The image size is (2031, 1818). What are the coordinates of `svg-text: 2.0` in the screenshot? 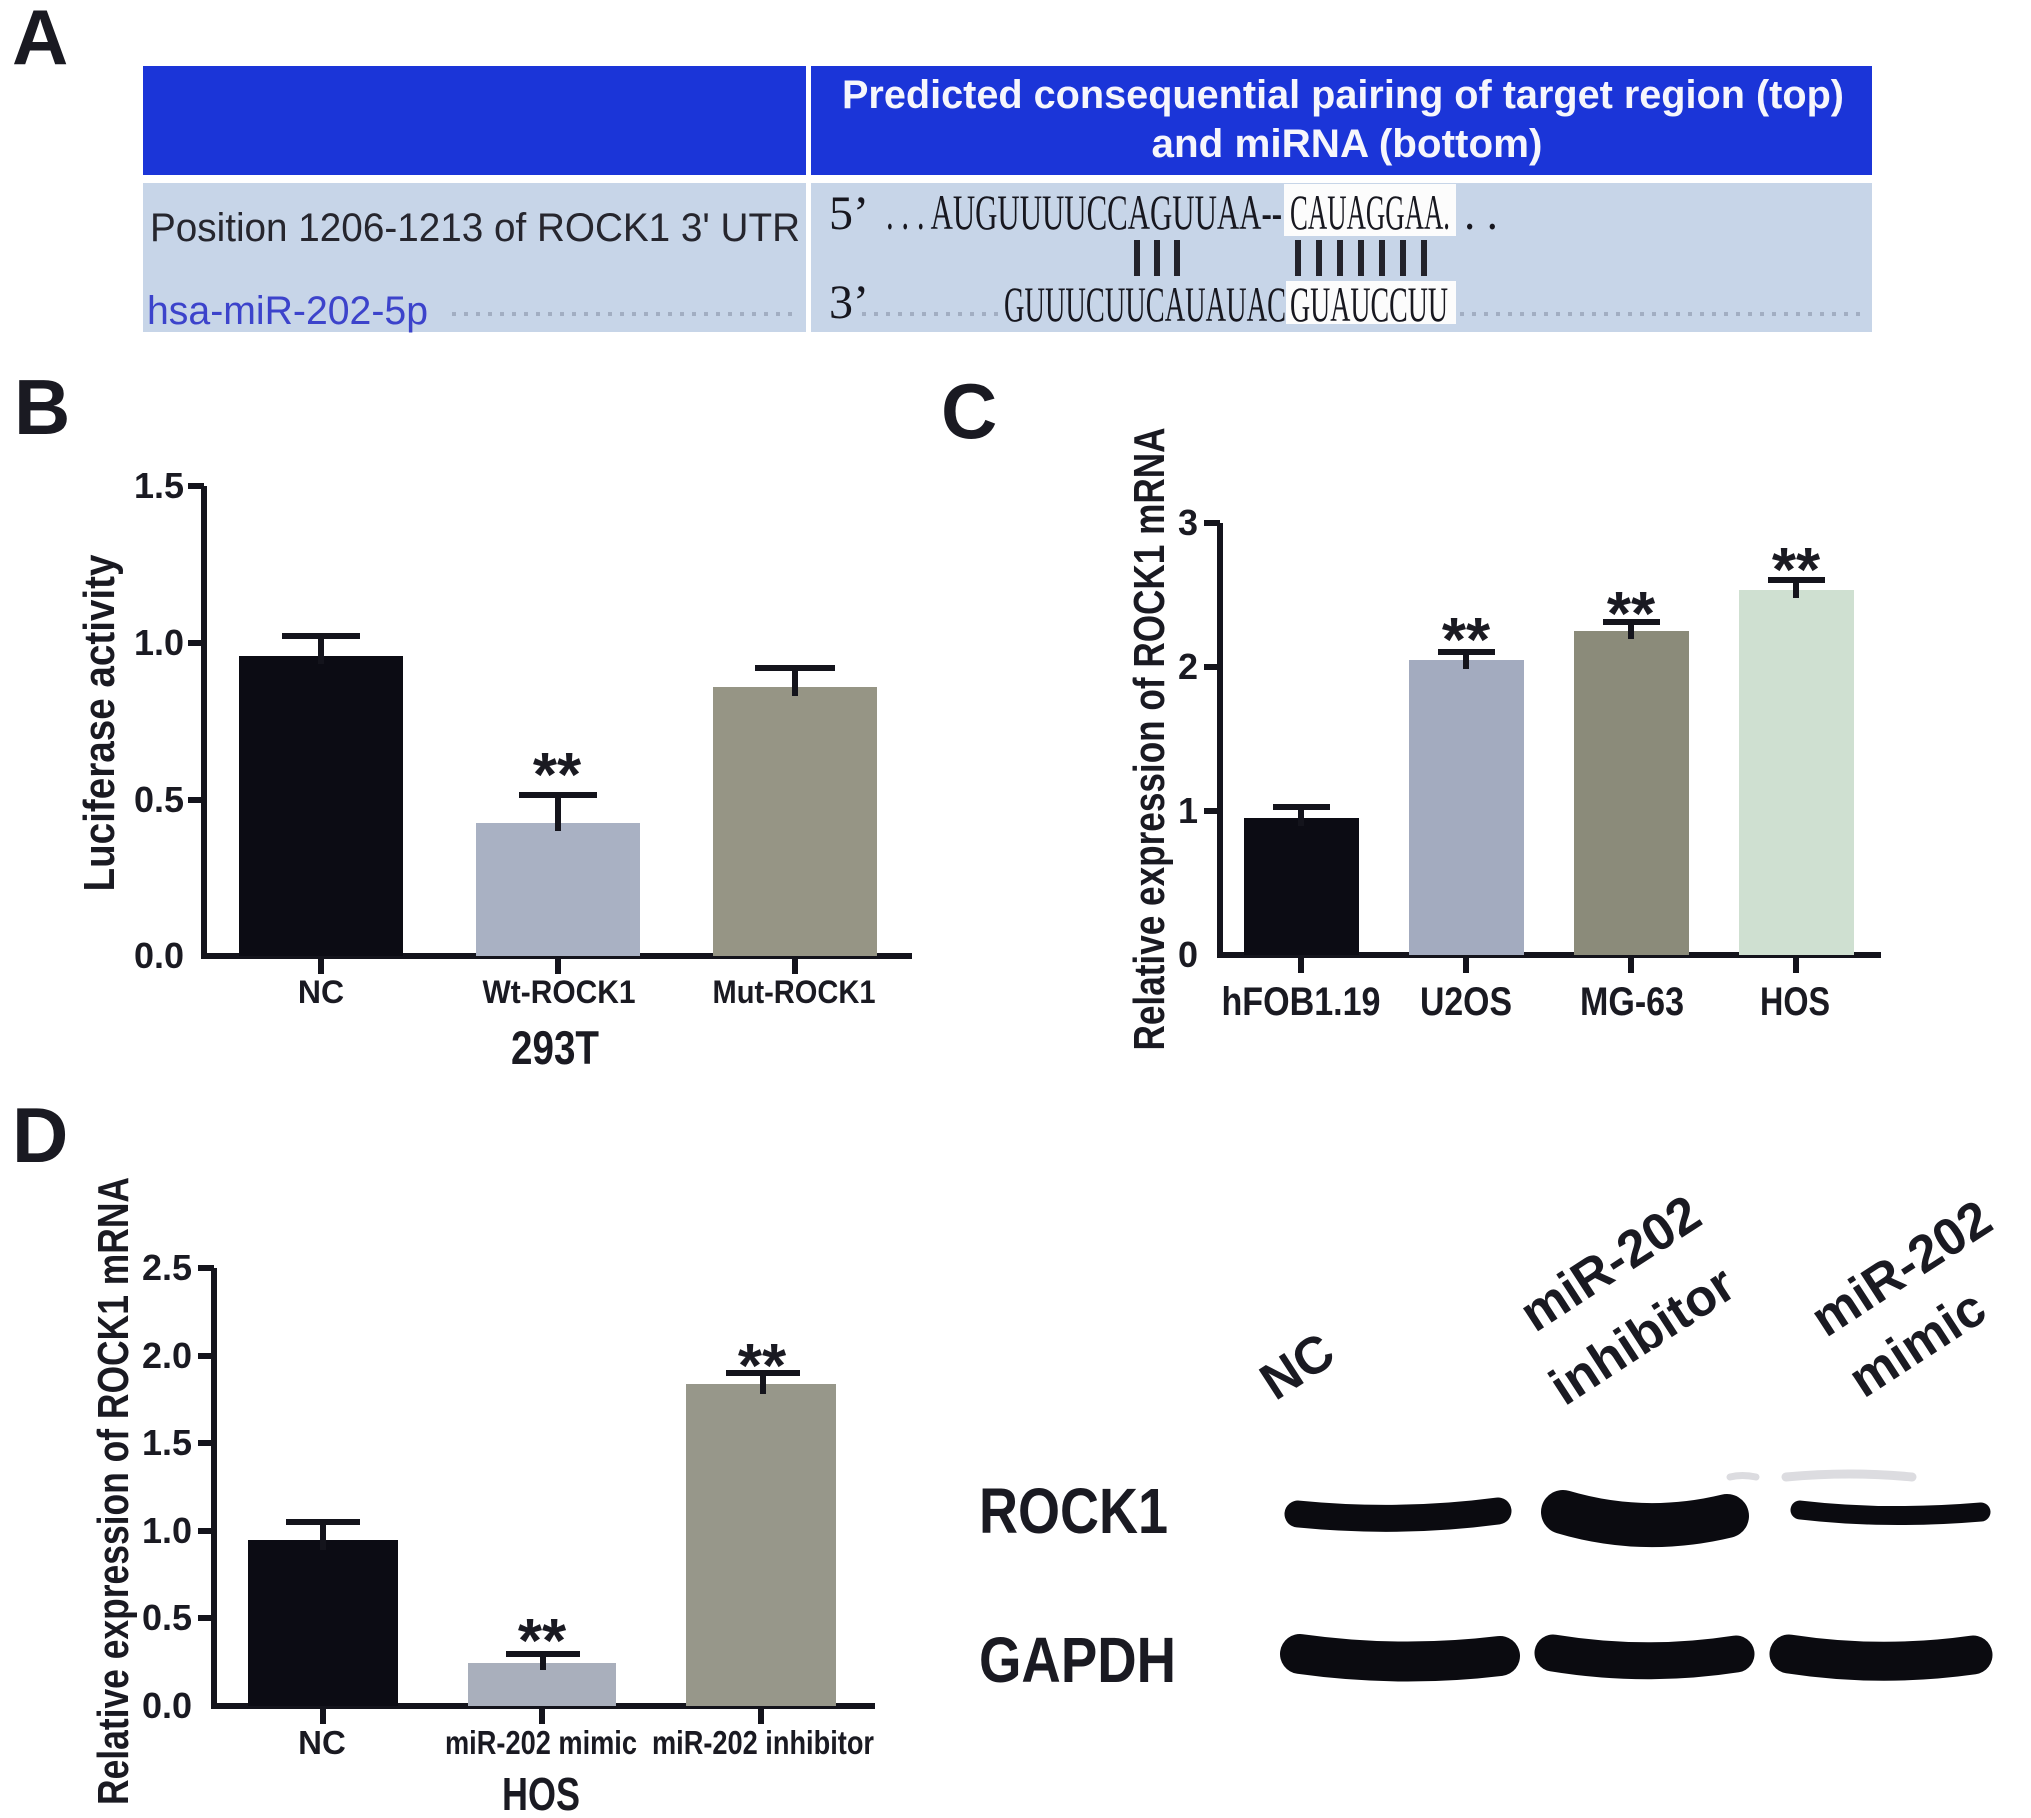 It's located at (167, 1355).